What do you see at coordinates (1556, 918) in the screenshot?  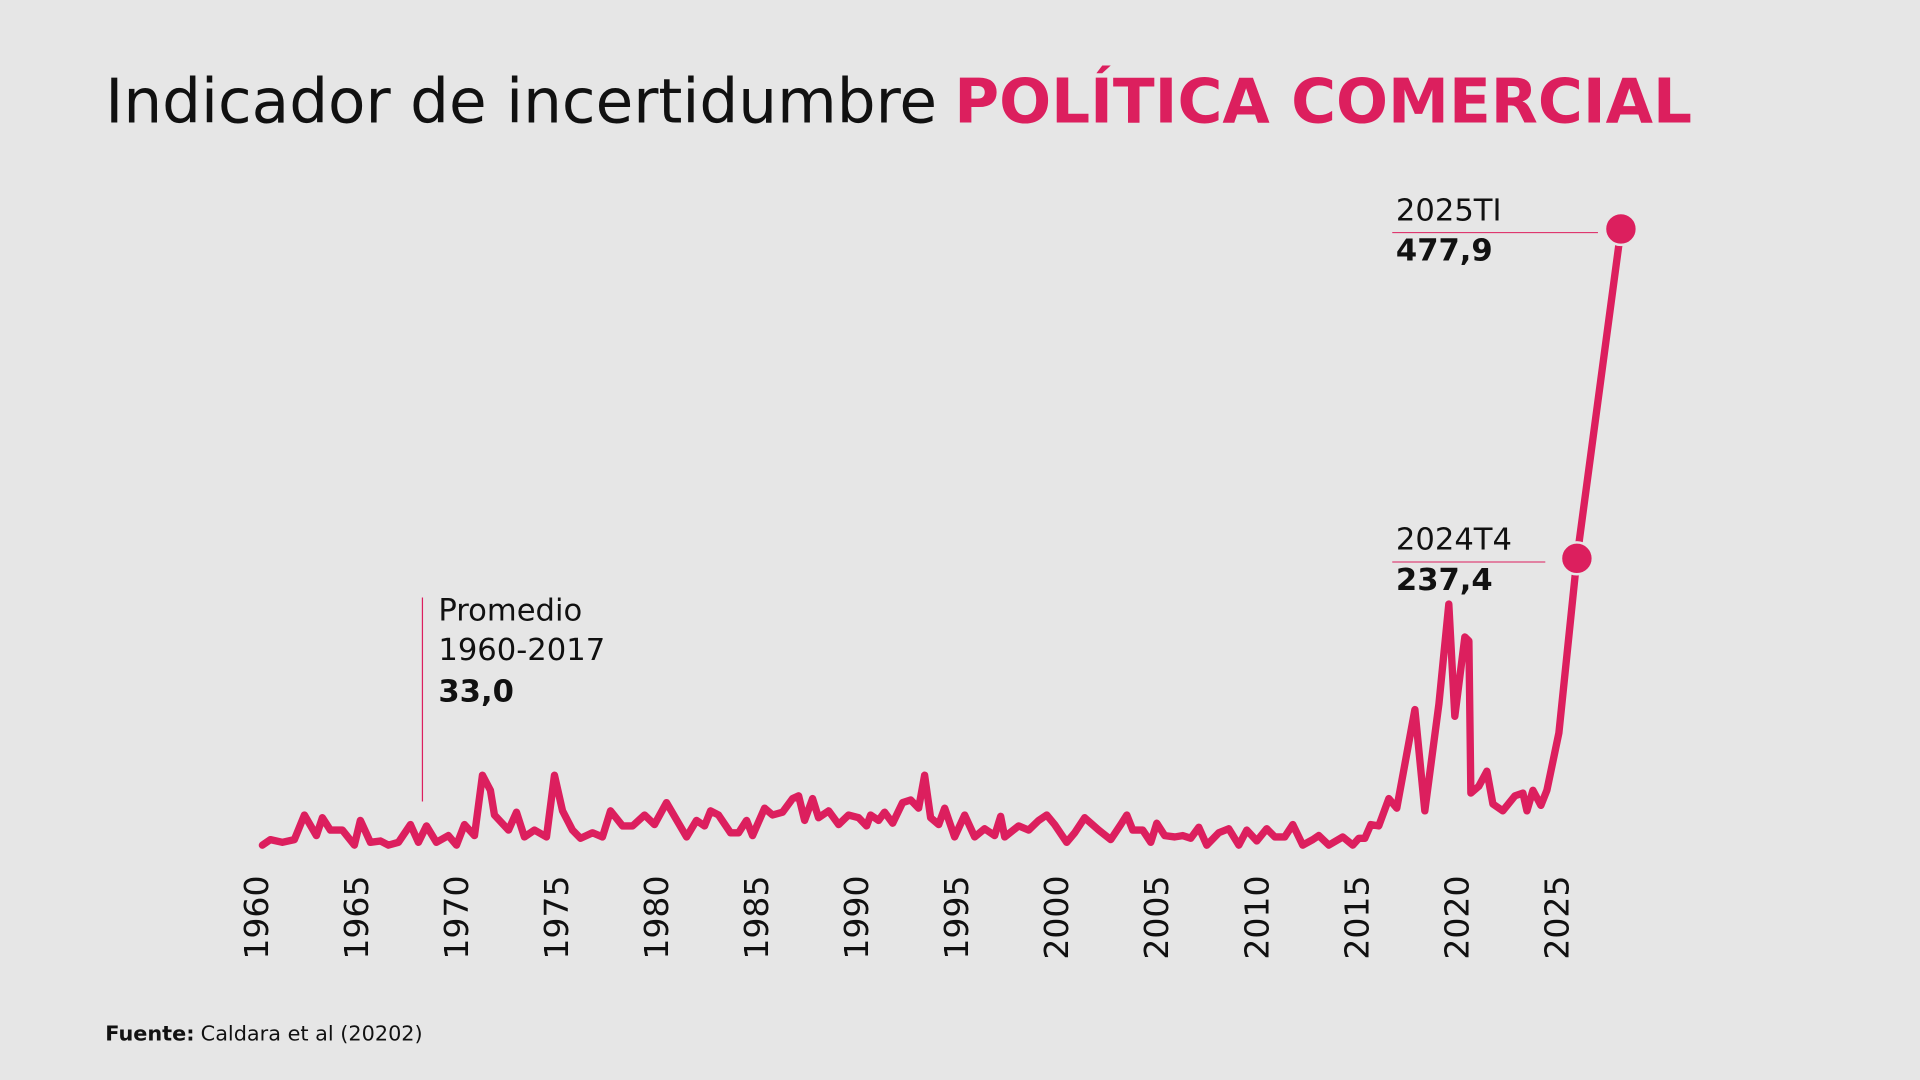 I see `x-tick-label: 2025` at bounding box center [1556, 918].